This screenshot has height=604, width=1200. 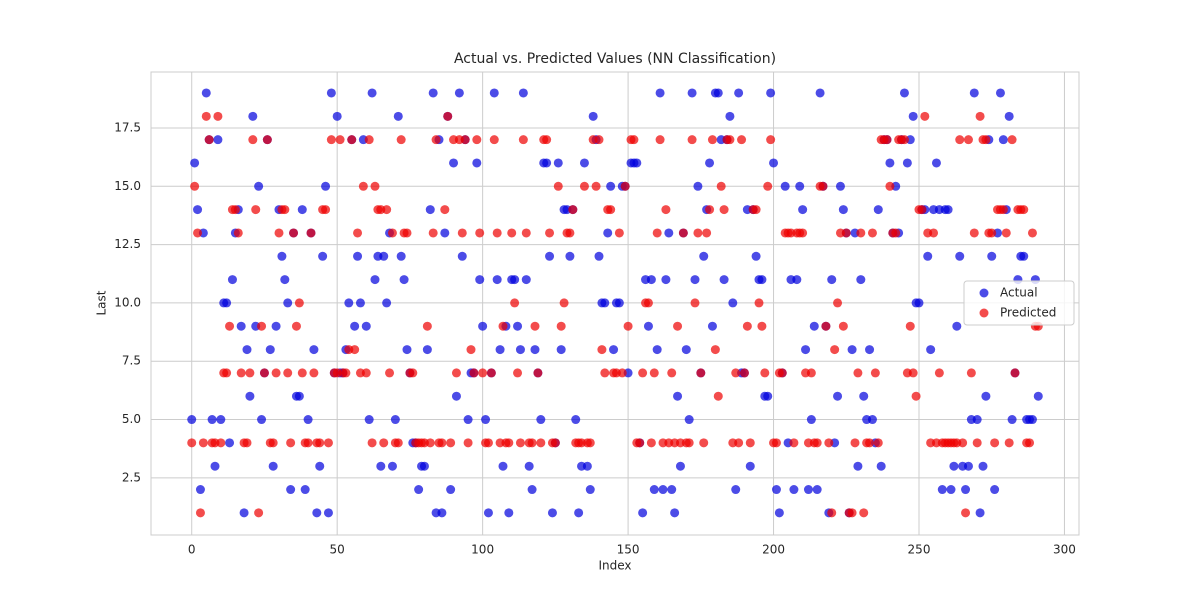 What do you see at coordinates (1019, 293) in the screenshot?
I see `legend-label: Actual` at bounding box center [1019, 293].